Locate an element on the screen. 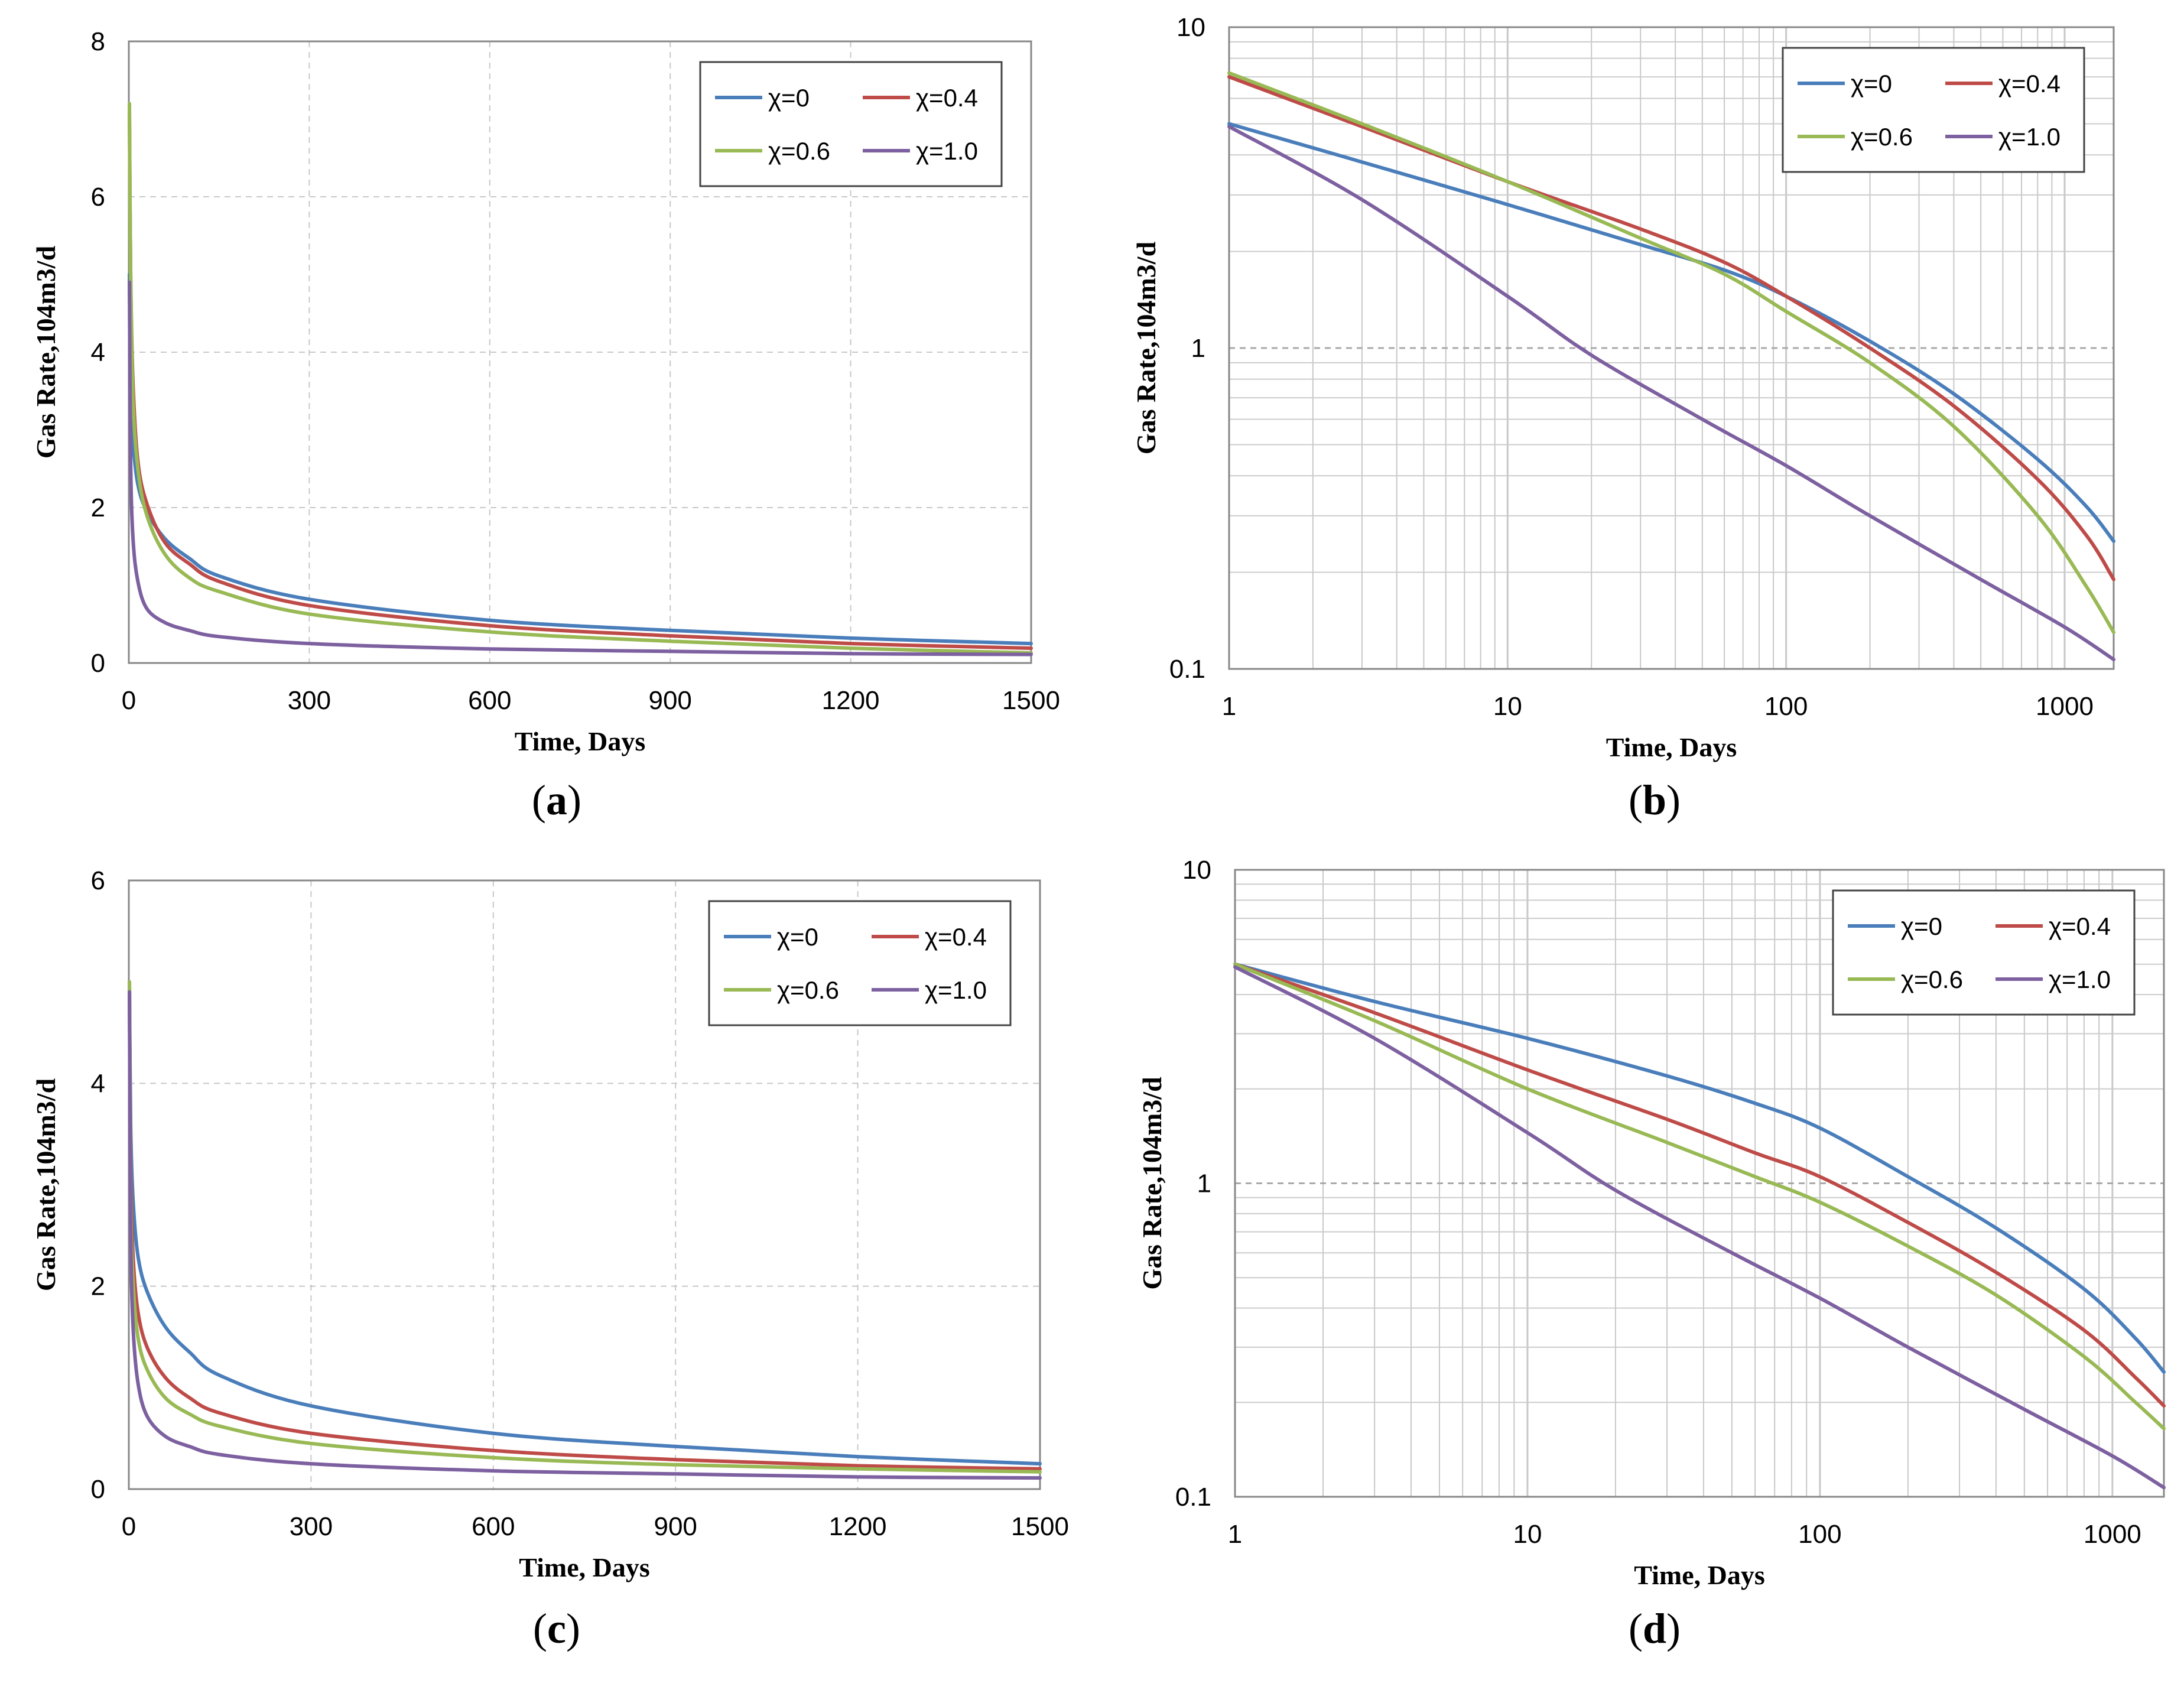  panel-caption: (c) is located at coordinates (556, 1628).